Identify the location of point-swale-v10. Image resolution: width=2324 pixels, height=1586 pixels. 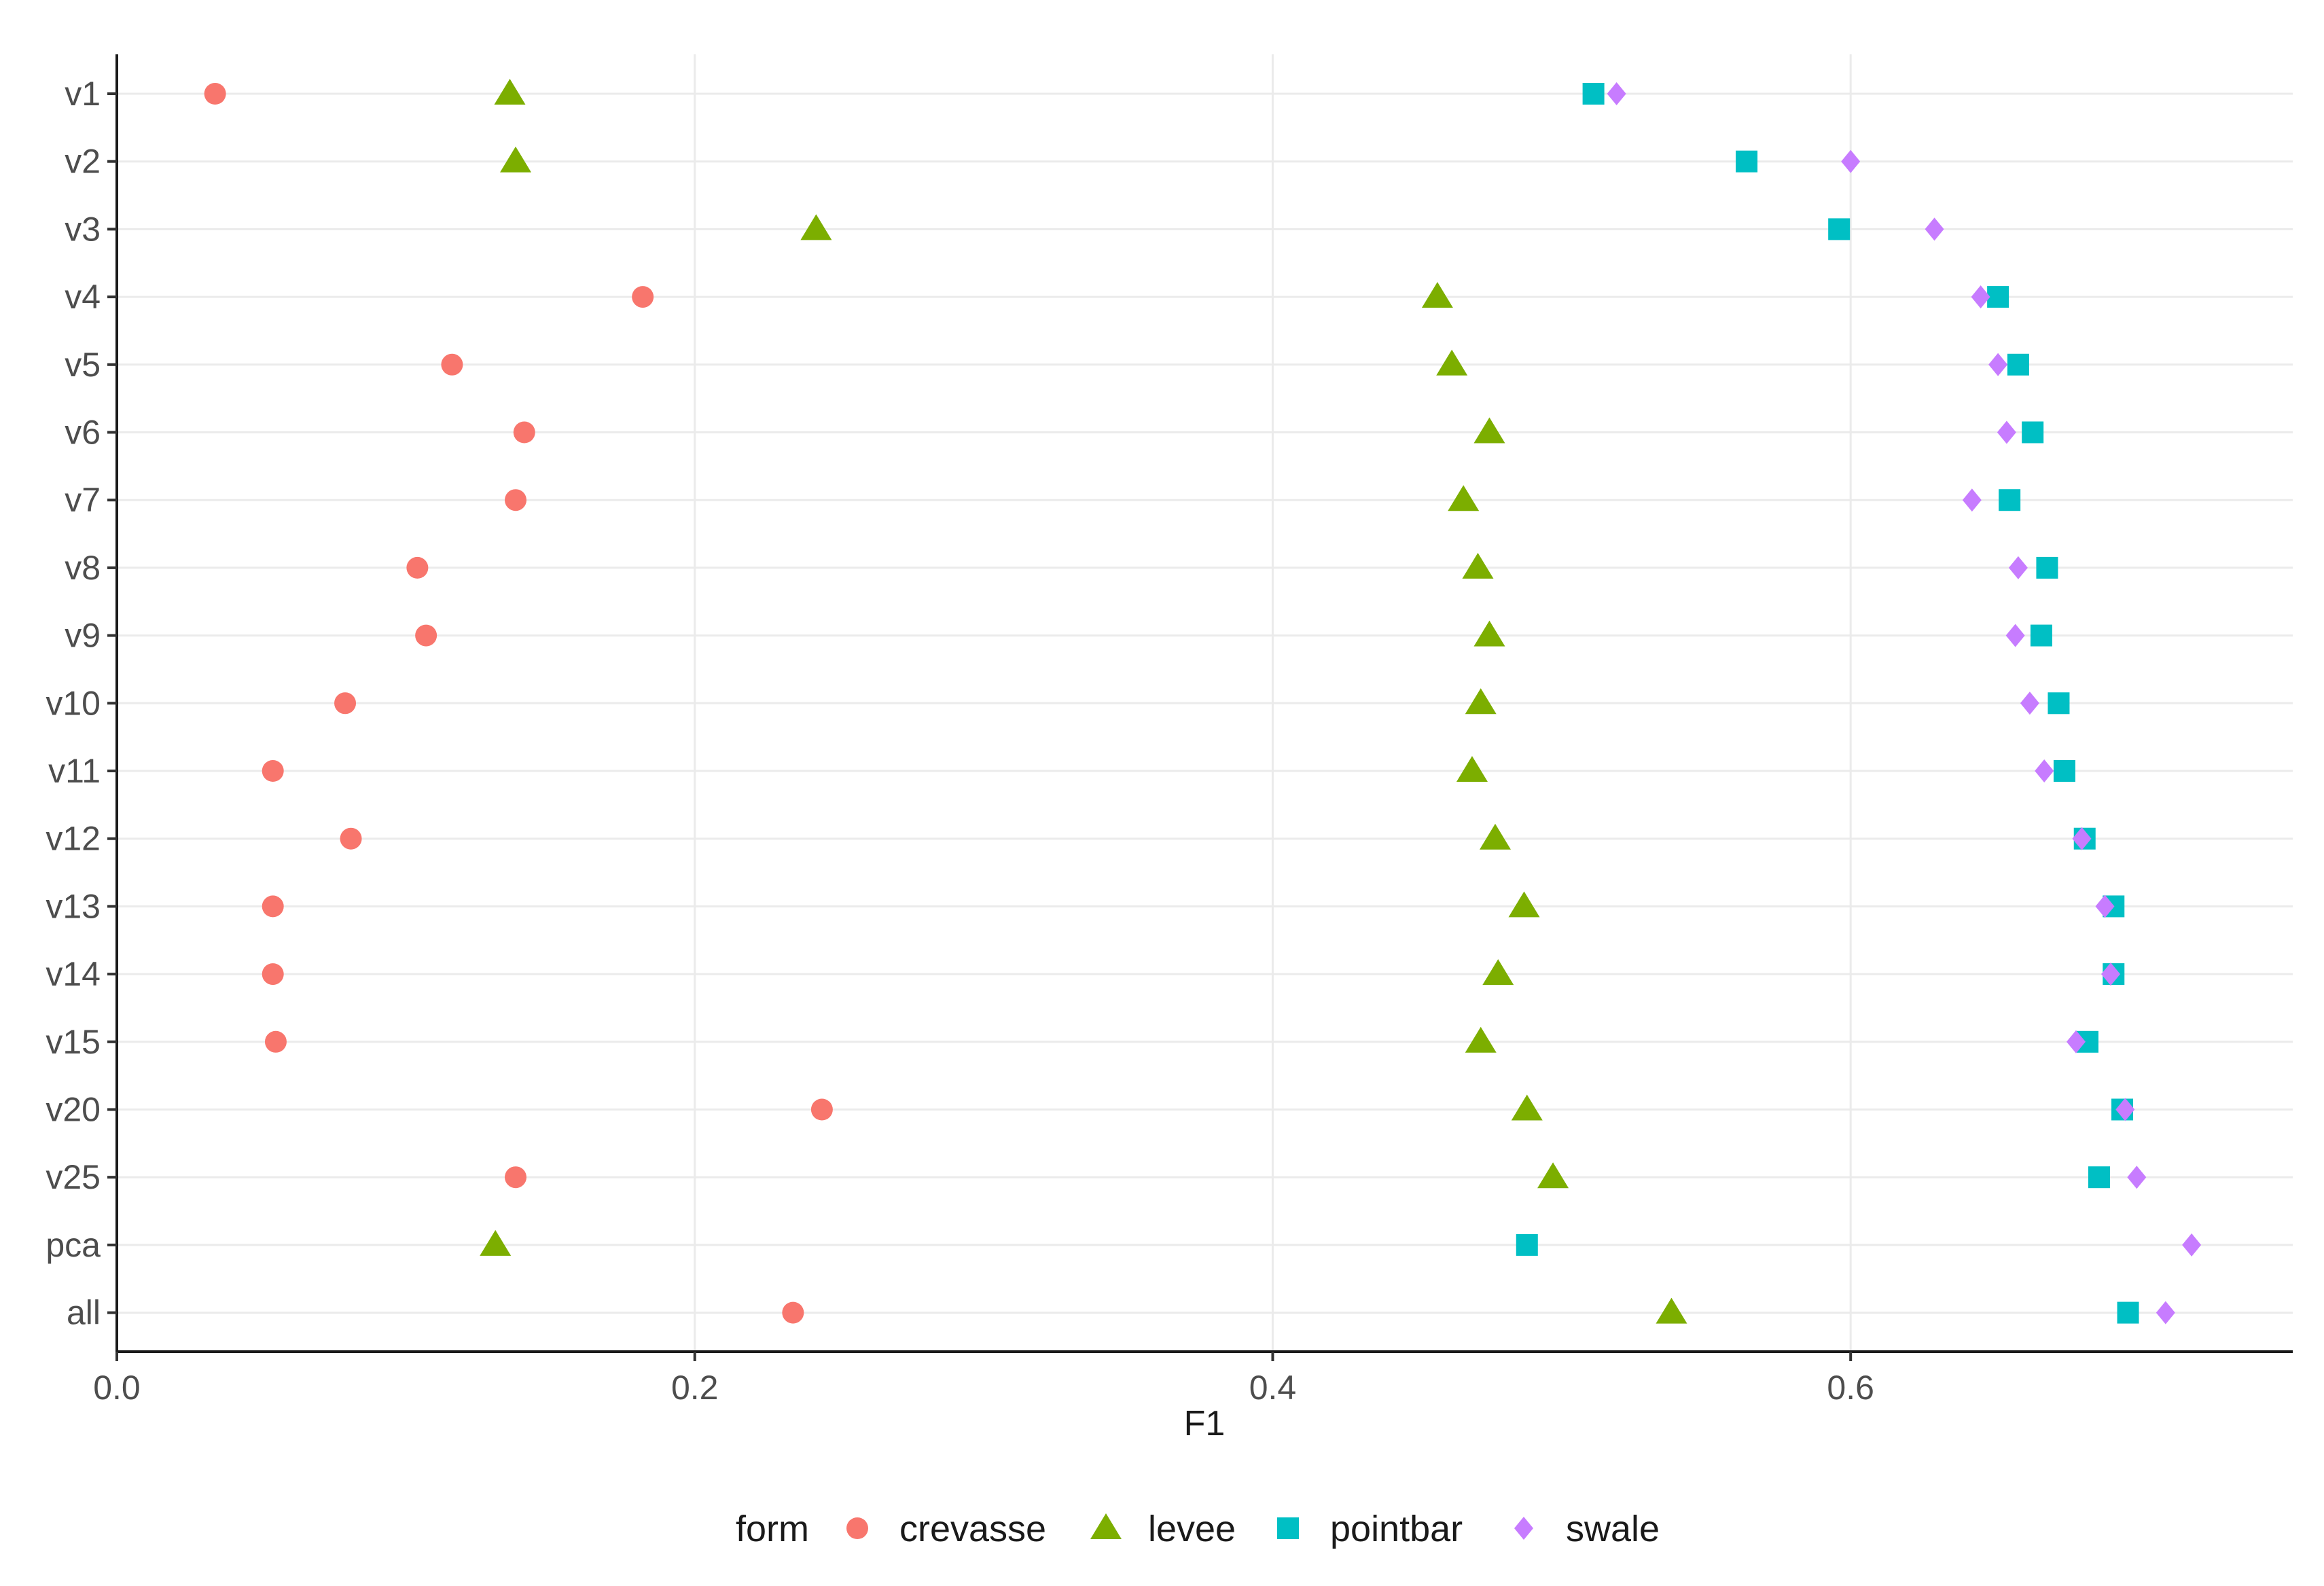
(2030, 703).